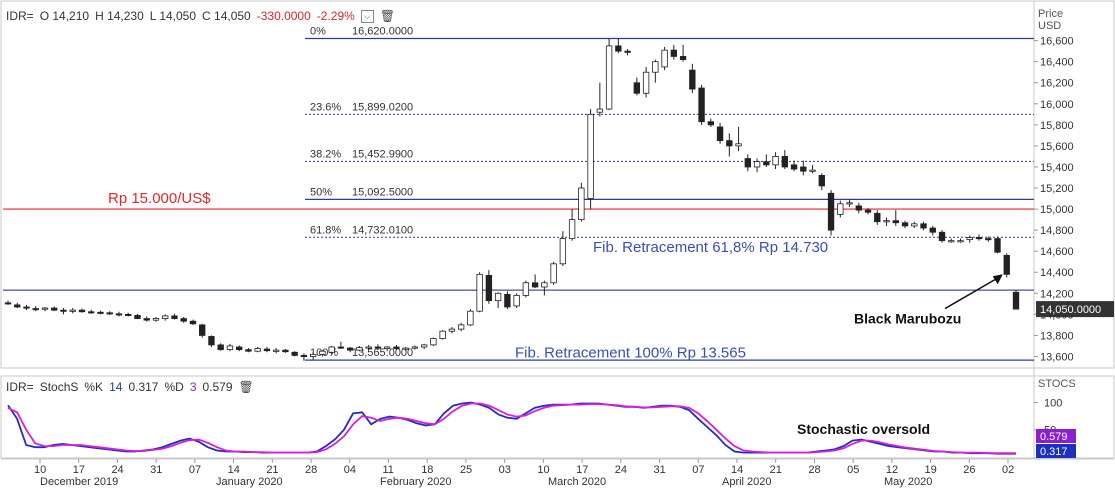 The image size is (1115, 495). What do you see at coordinates (427, 470) in the screenshot?
I see `x-tick-label: 18` at bounding box center [427, 470].